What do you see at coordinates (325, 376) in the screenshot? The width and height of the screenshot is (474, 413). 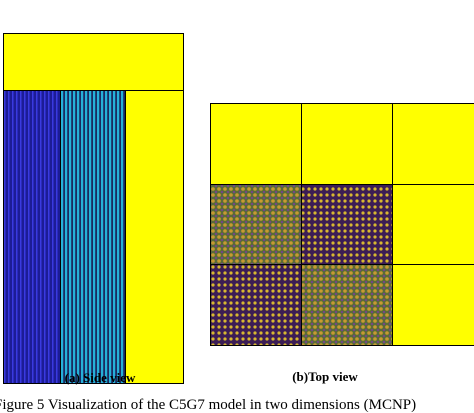 I see `panel-caption: (b)Top view` at bounding box center [325, 376].